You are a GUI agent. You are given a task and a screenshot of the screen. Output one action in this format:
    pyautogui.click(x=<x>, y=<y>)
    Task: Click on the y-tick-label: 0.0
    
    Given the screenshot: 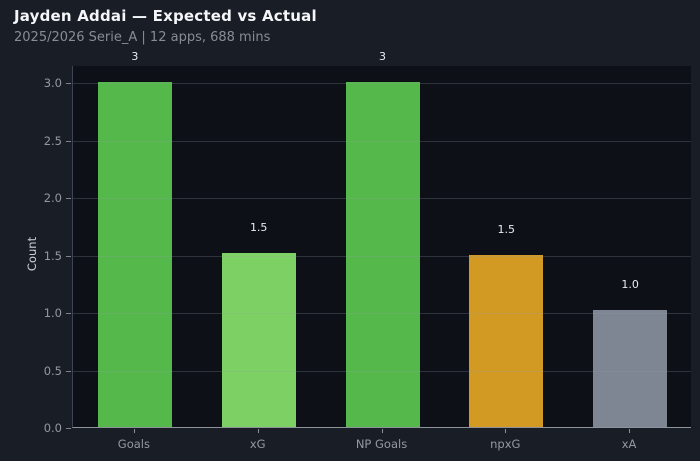 What is the action you would take?
    pyautogui.click(x=52, y=428)
    